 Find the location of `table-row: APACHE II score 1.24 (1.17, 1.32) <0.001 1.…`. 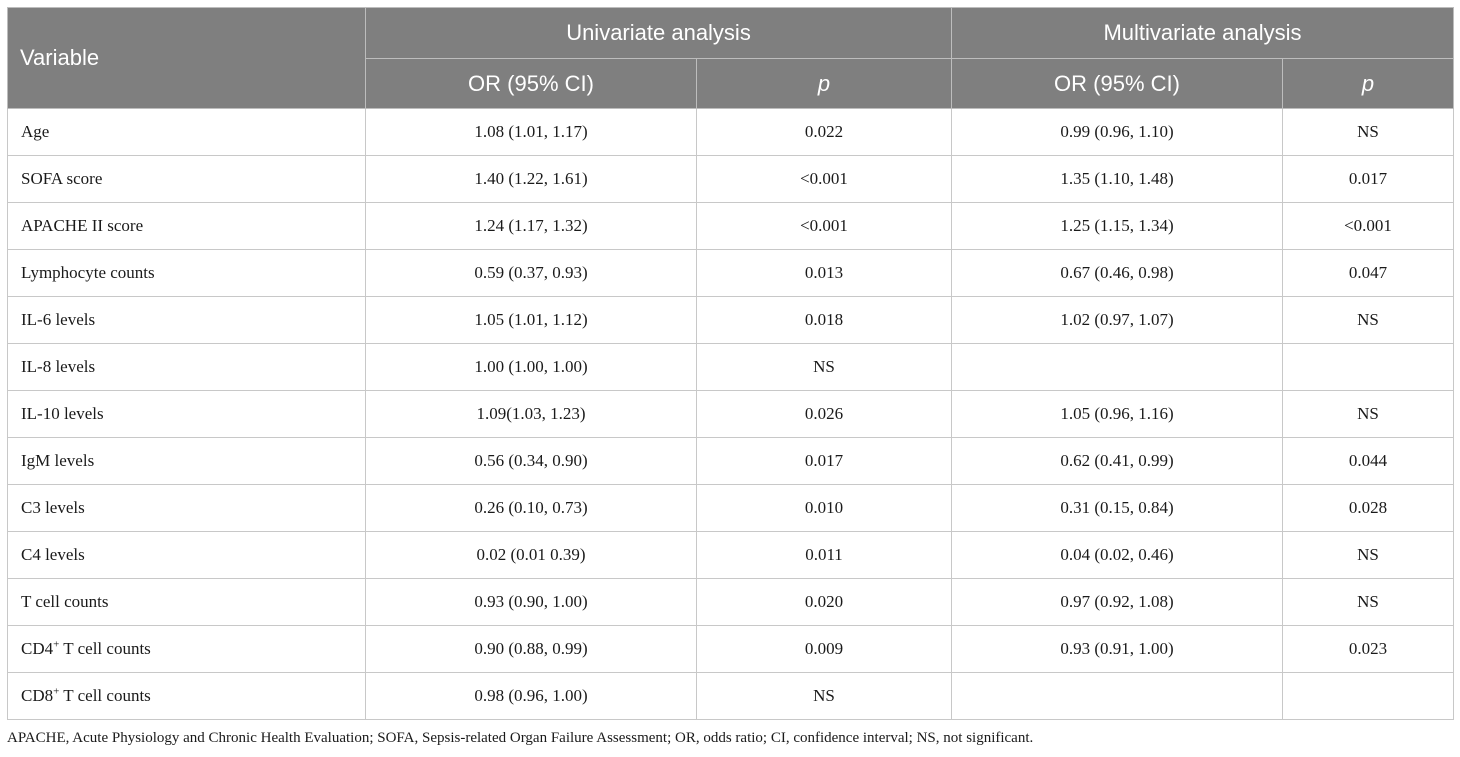

table-row: APACHE II score 1.24 (1.17, 1.32) <0.001 1.… is located at coordinates (731, 226).